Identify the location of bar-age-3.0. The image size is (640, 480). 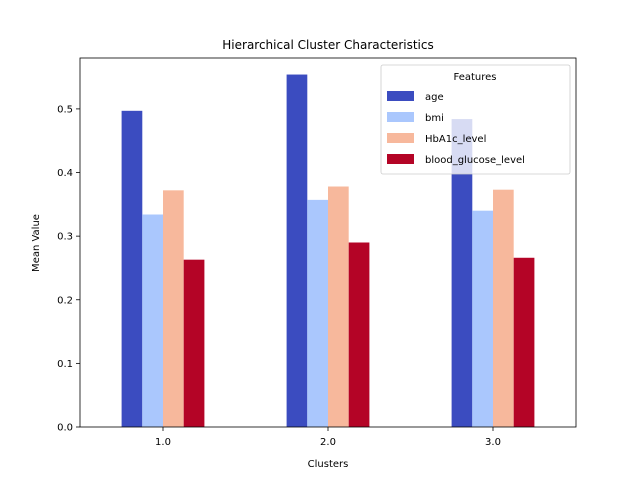
(462, 273).